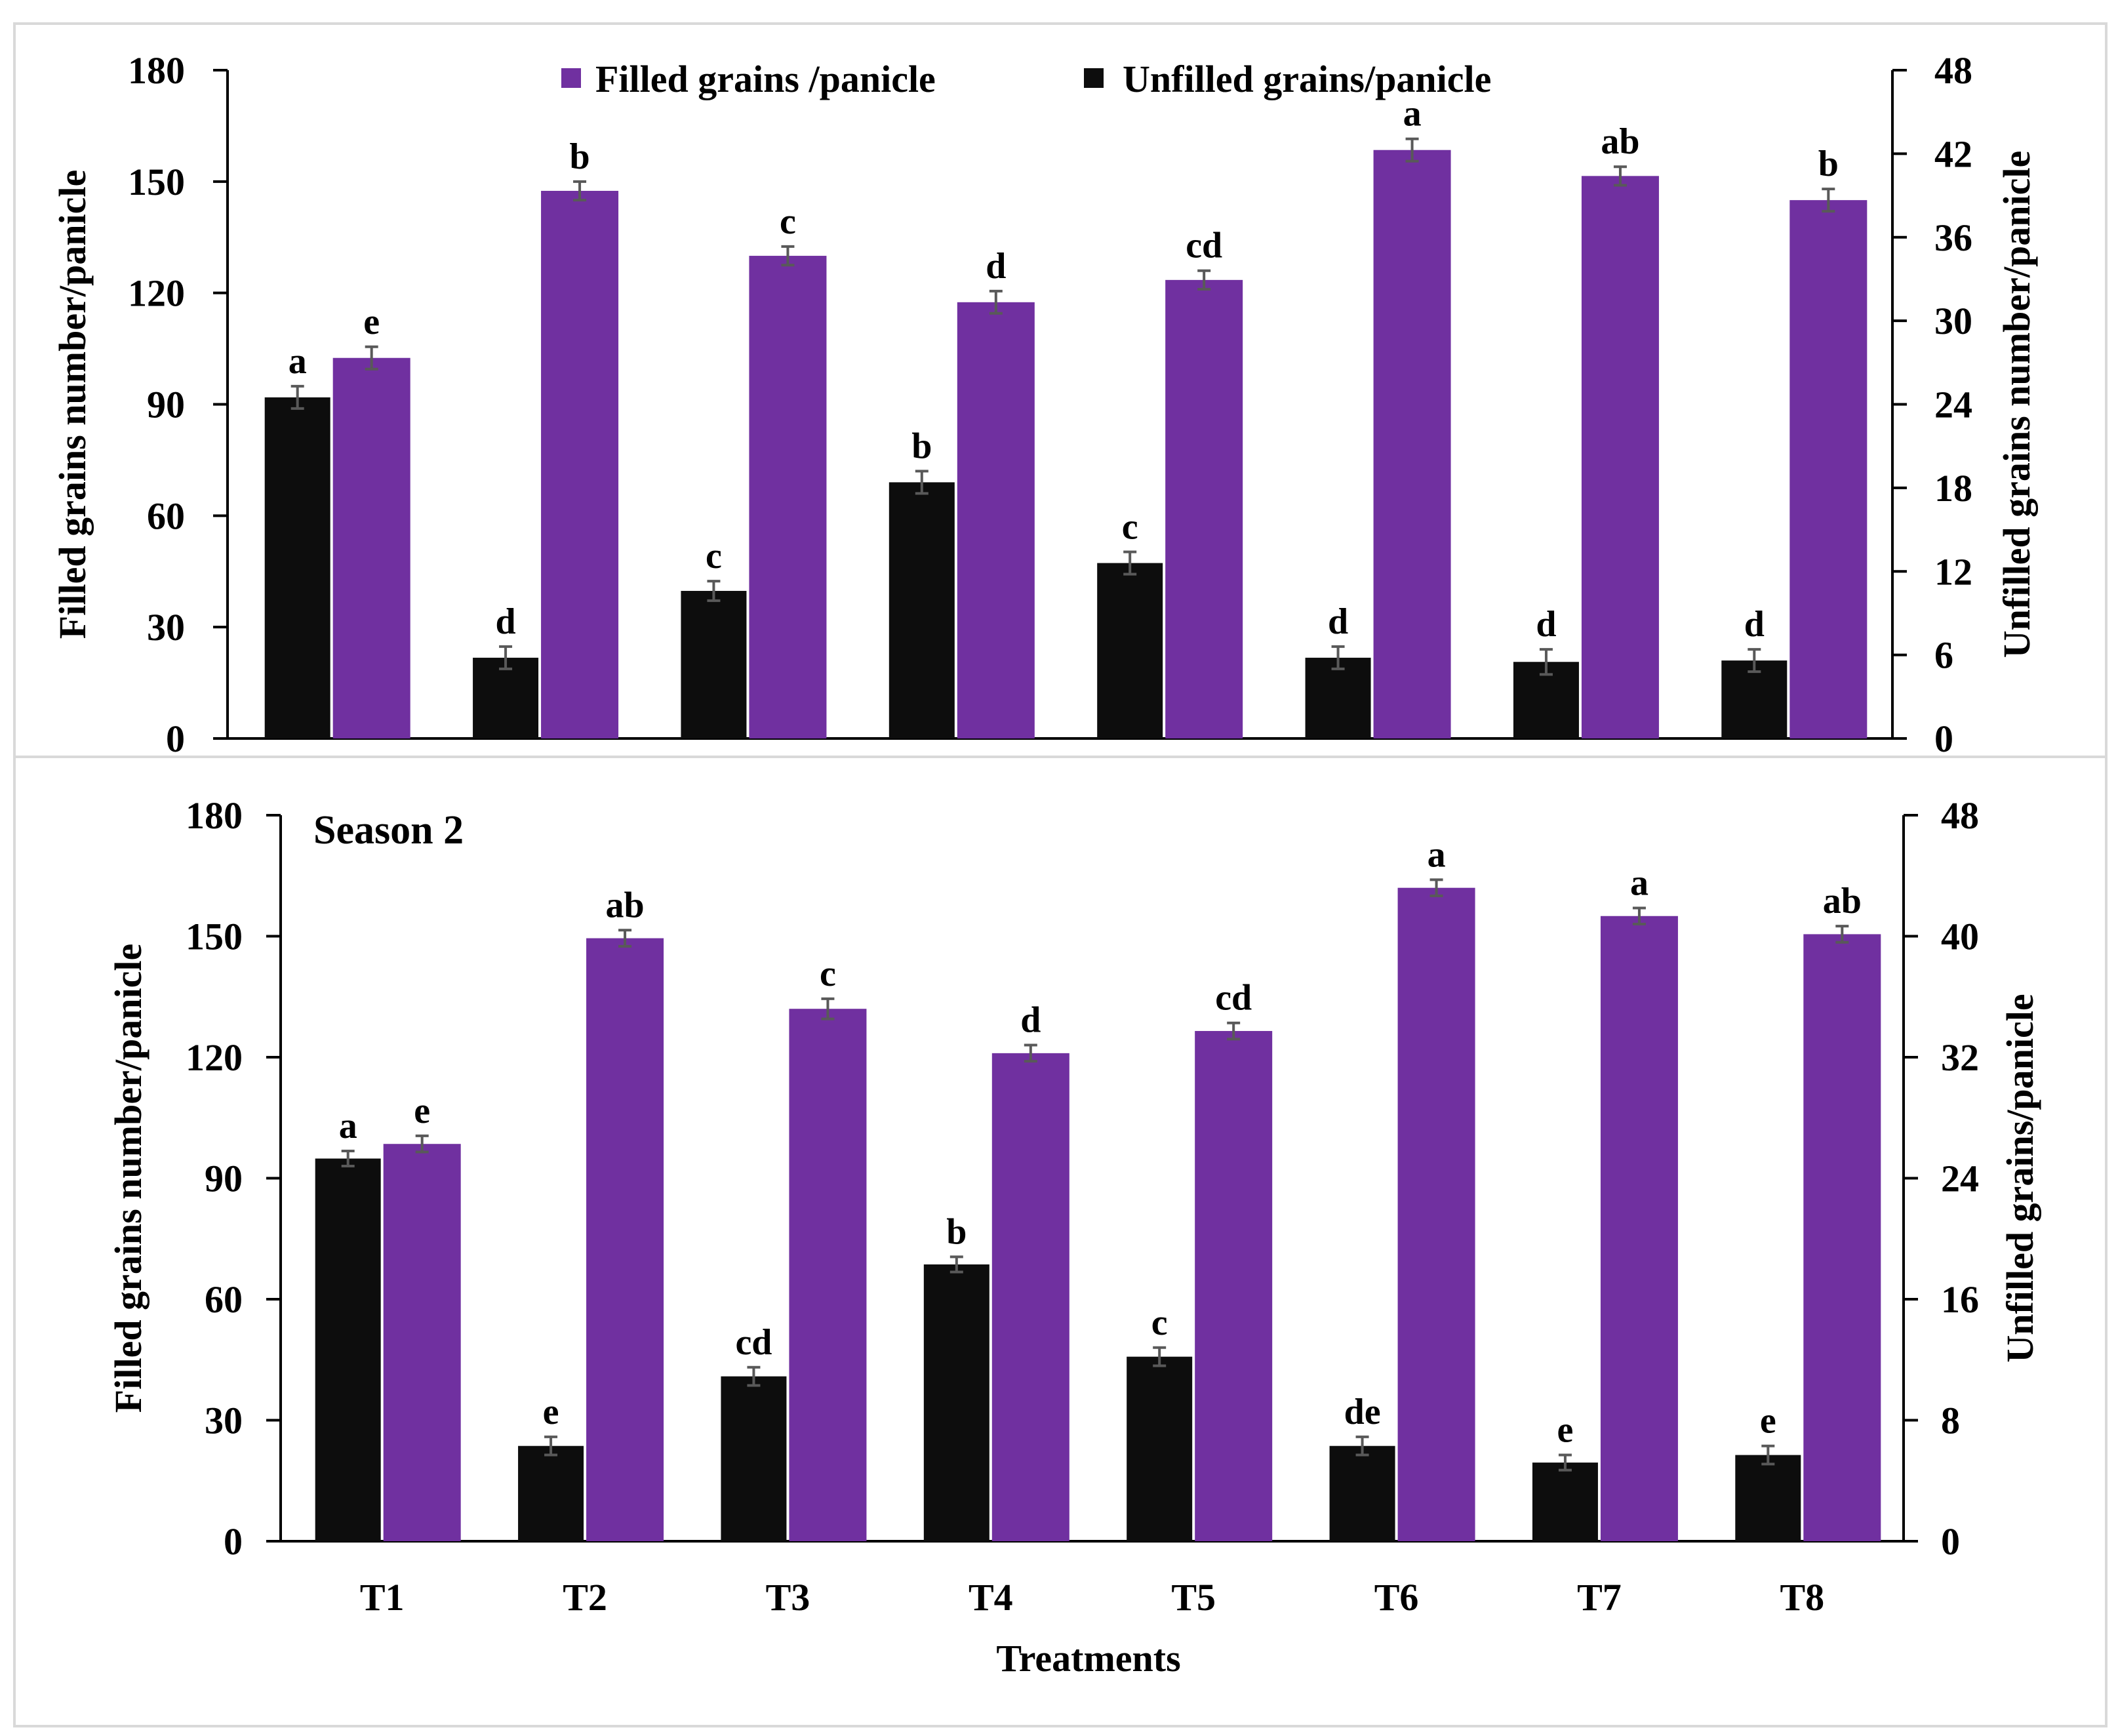 This screenshot has height=1736, width=2118. What do you see at coordinates (1960, 1299) in the screenshot?
I see `right-y-tick-label: 16` at bounding box center [1960, 1299].